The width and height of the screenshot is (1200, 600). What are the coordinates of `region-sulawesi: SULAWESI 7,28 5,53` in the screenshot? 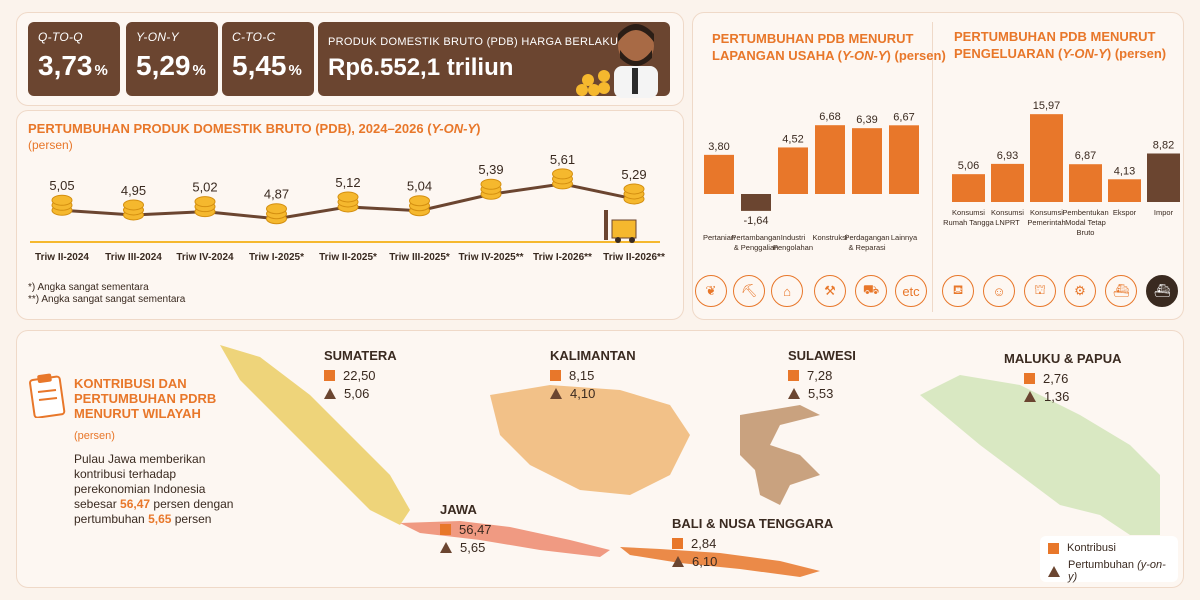 It's located at (822, 376).